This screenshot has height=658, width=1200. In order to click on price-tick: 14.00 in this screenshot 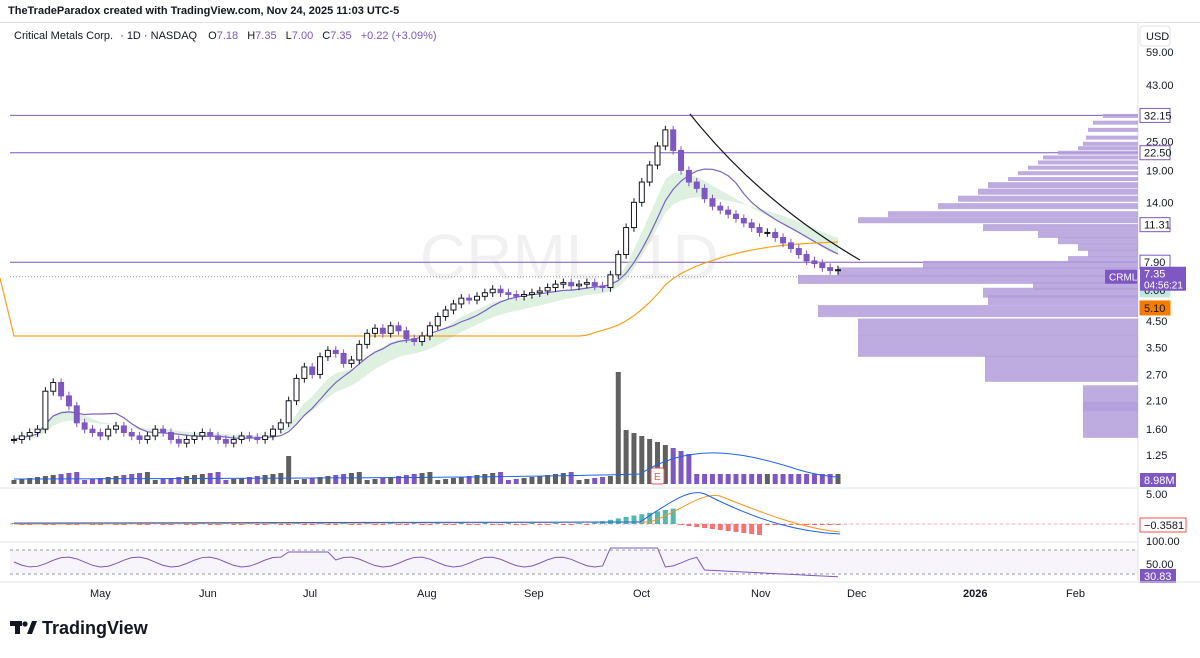, I will do `click(1160, 203)`.